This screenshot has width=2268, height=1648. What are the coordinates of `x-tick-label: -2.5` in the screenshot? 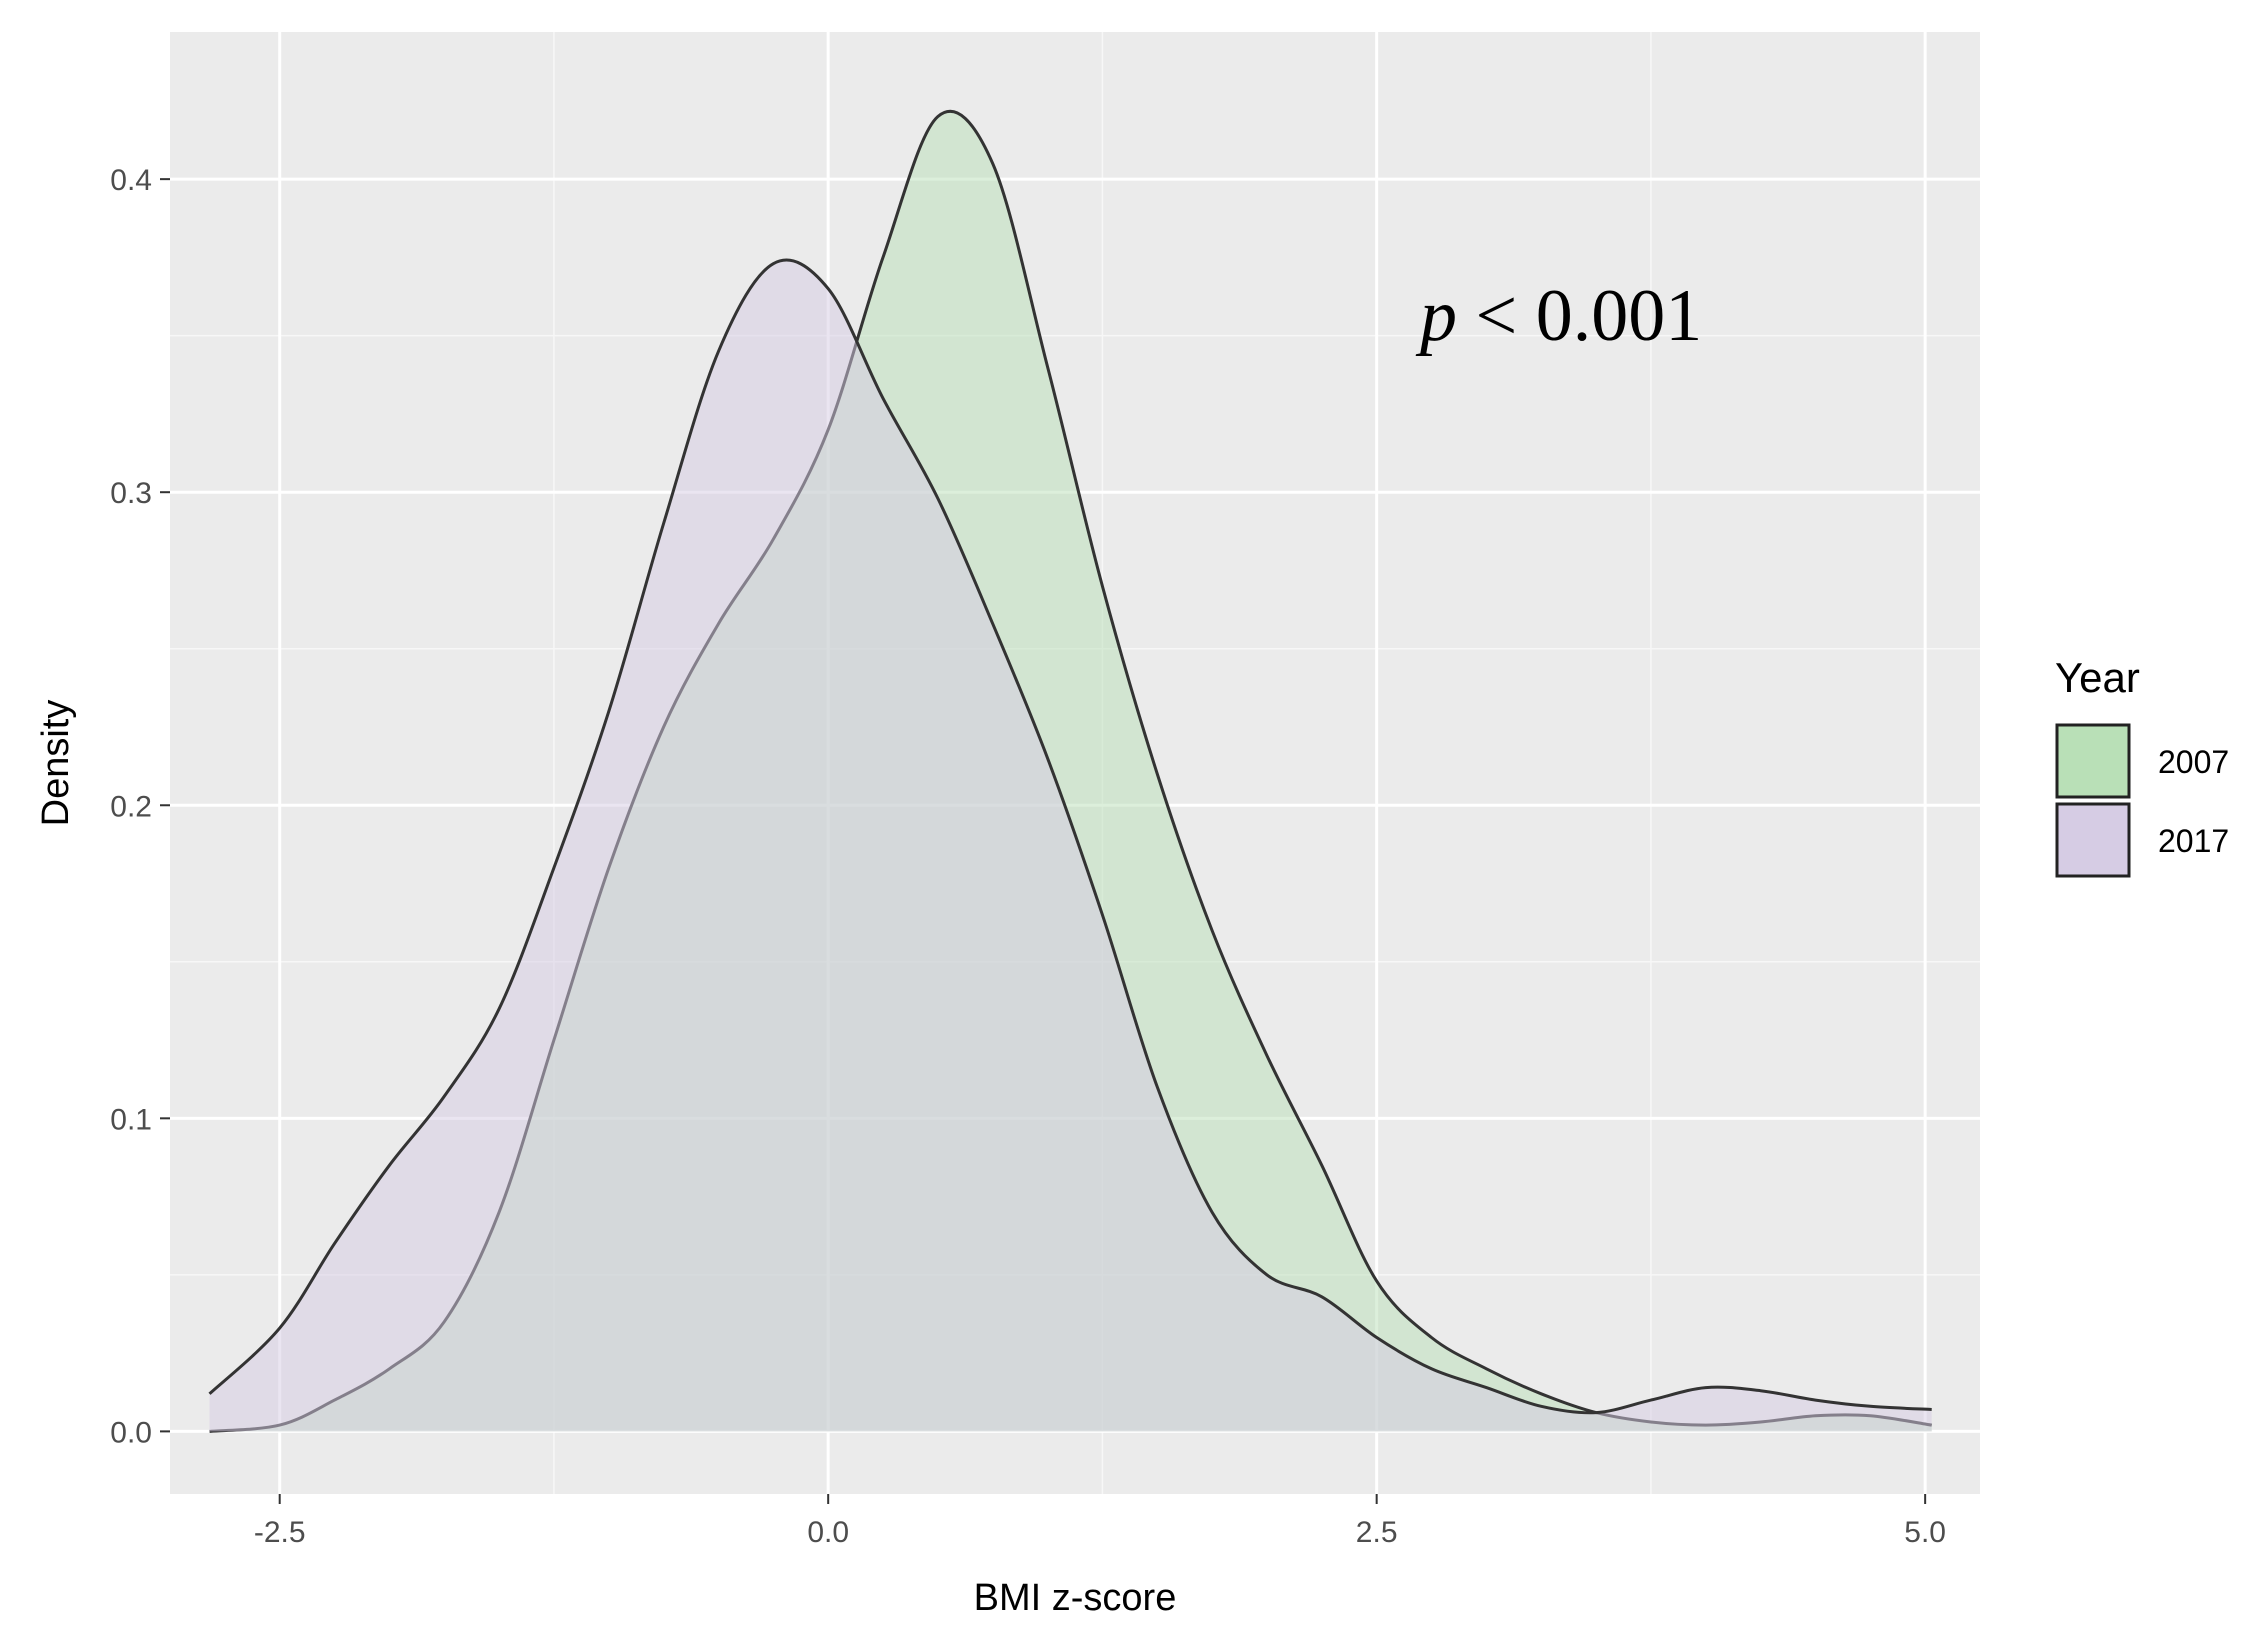 It's located at (280, 1532).